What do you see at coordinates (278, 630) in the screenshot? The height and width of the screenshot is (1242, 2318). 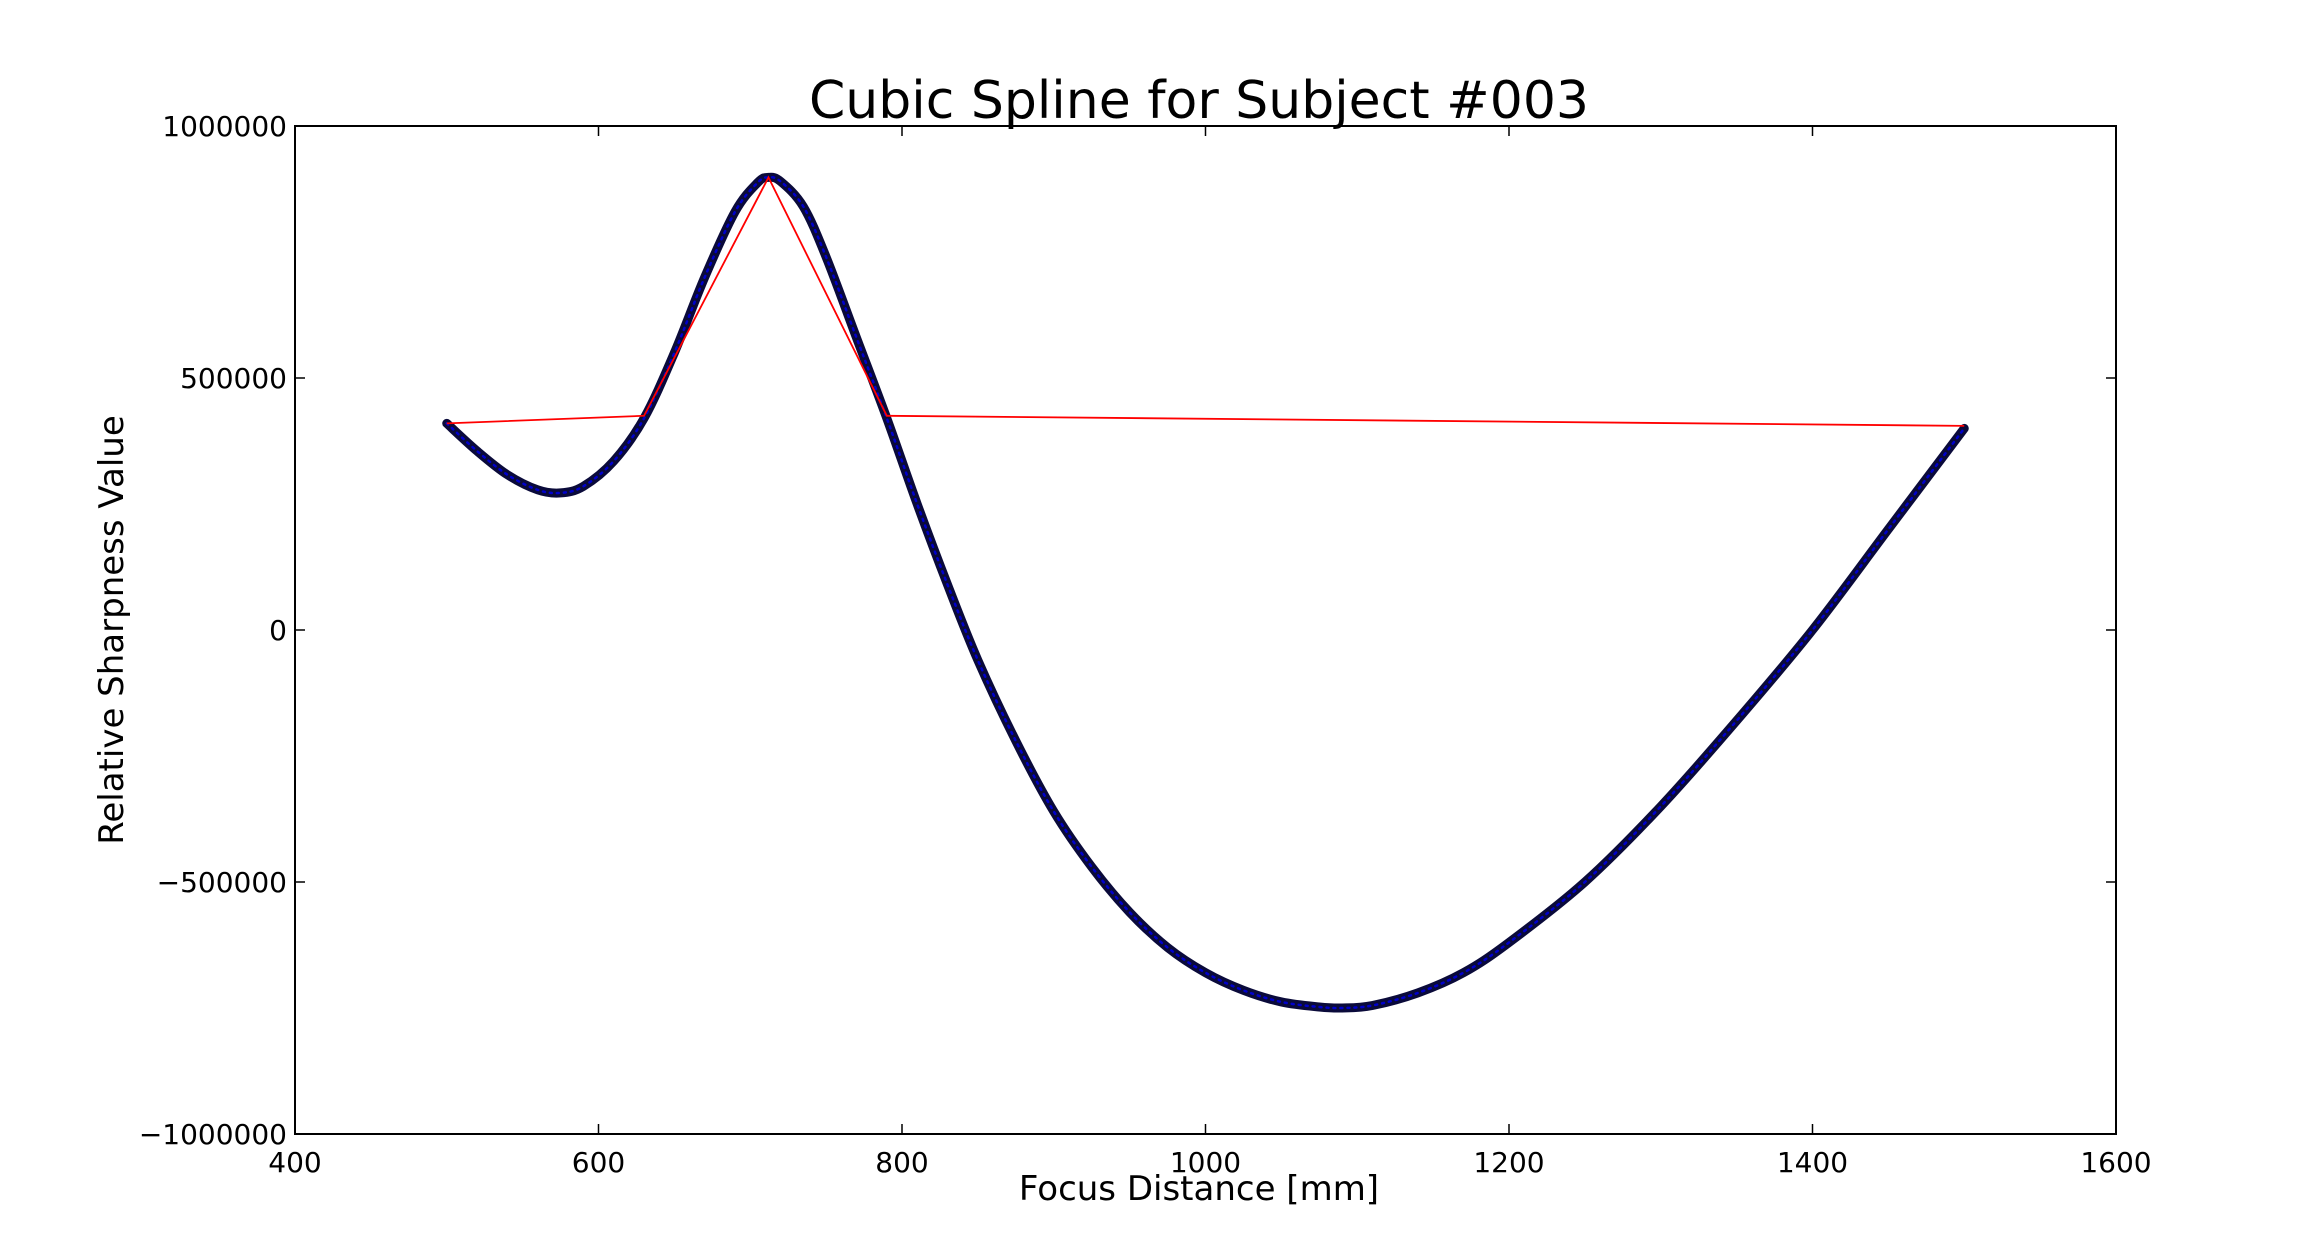 I see `y-tick-label: 0` at bounding box center [278, 630].